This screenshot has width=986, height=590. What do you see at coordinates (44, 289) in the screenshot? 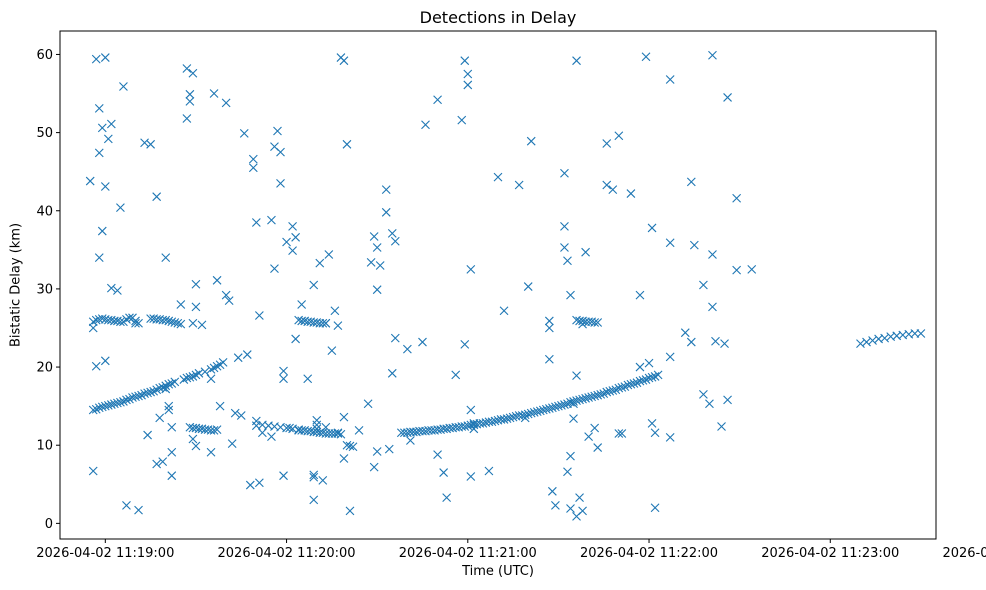
I see `y-tick-label: 30` at bounding box center [44, 289].